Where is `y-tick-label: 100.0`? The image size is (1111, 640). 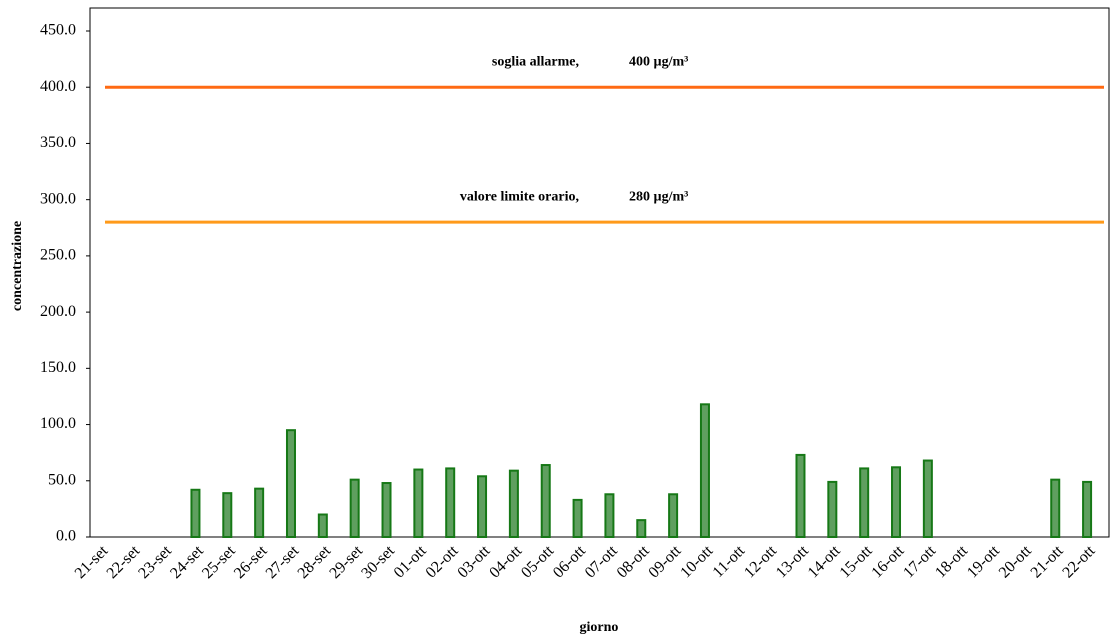 y-tick-label: 100.0 is located at coordinates (58, 423).